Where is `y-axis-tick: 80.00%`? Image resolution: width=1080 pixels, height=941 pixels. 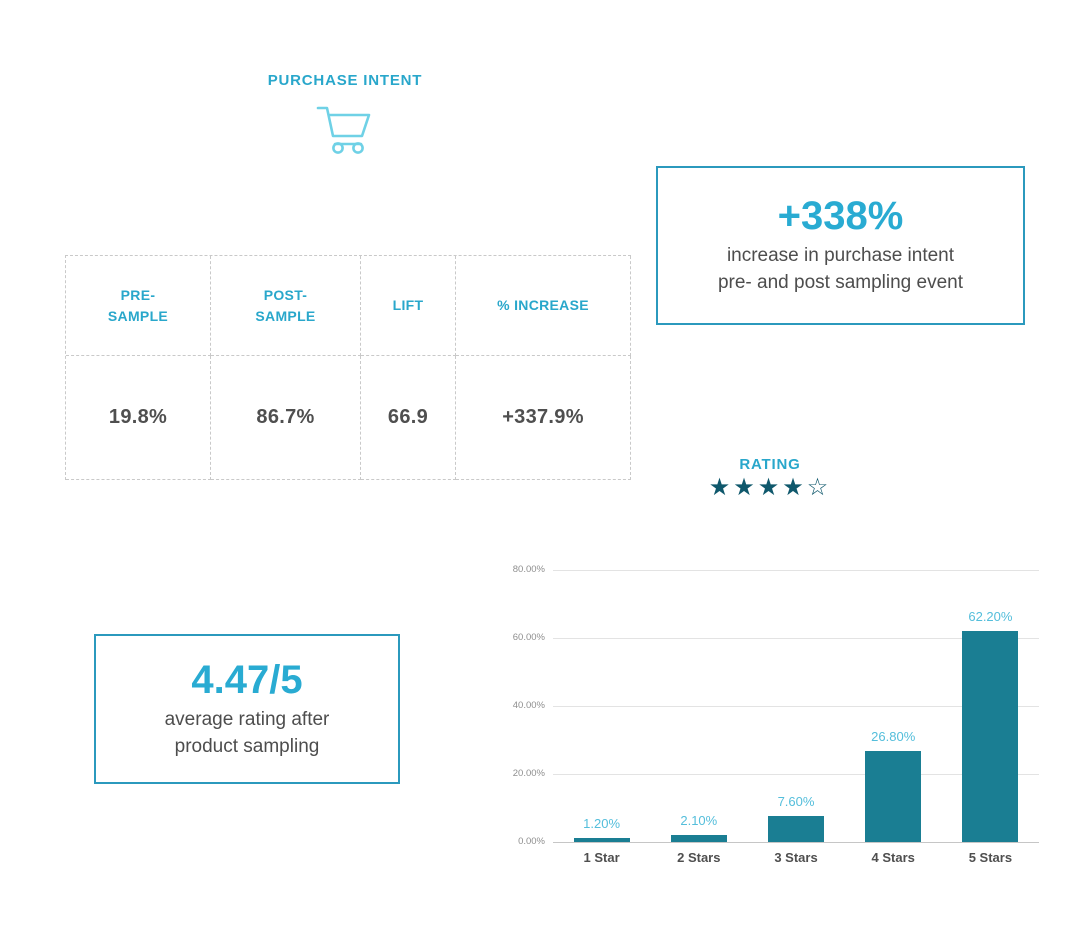
y-axis-tick: 80.00% is located at coordinates (528, 569).